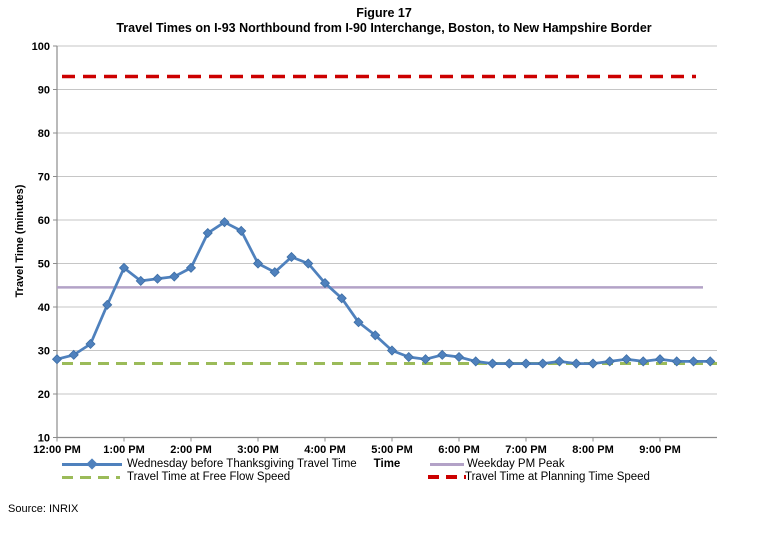 The height and width of the screenshot is (535, 768). I want to click on x-tick-label: 2:00 PM, so click(191, 450).